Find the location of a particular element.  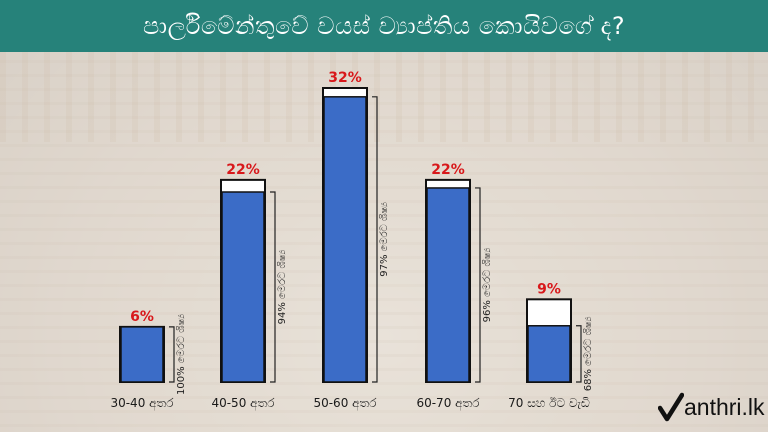

category-label: 30-40 අතර is located at coordinates (142, 403).